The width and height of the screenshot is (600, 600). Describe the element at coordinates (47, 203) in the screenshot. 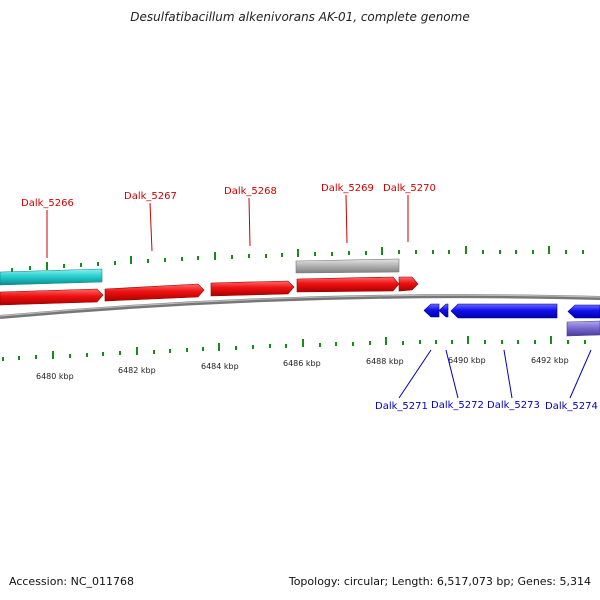

I see `gene-label-forward: Dalk_5266` at that location.